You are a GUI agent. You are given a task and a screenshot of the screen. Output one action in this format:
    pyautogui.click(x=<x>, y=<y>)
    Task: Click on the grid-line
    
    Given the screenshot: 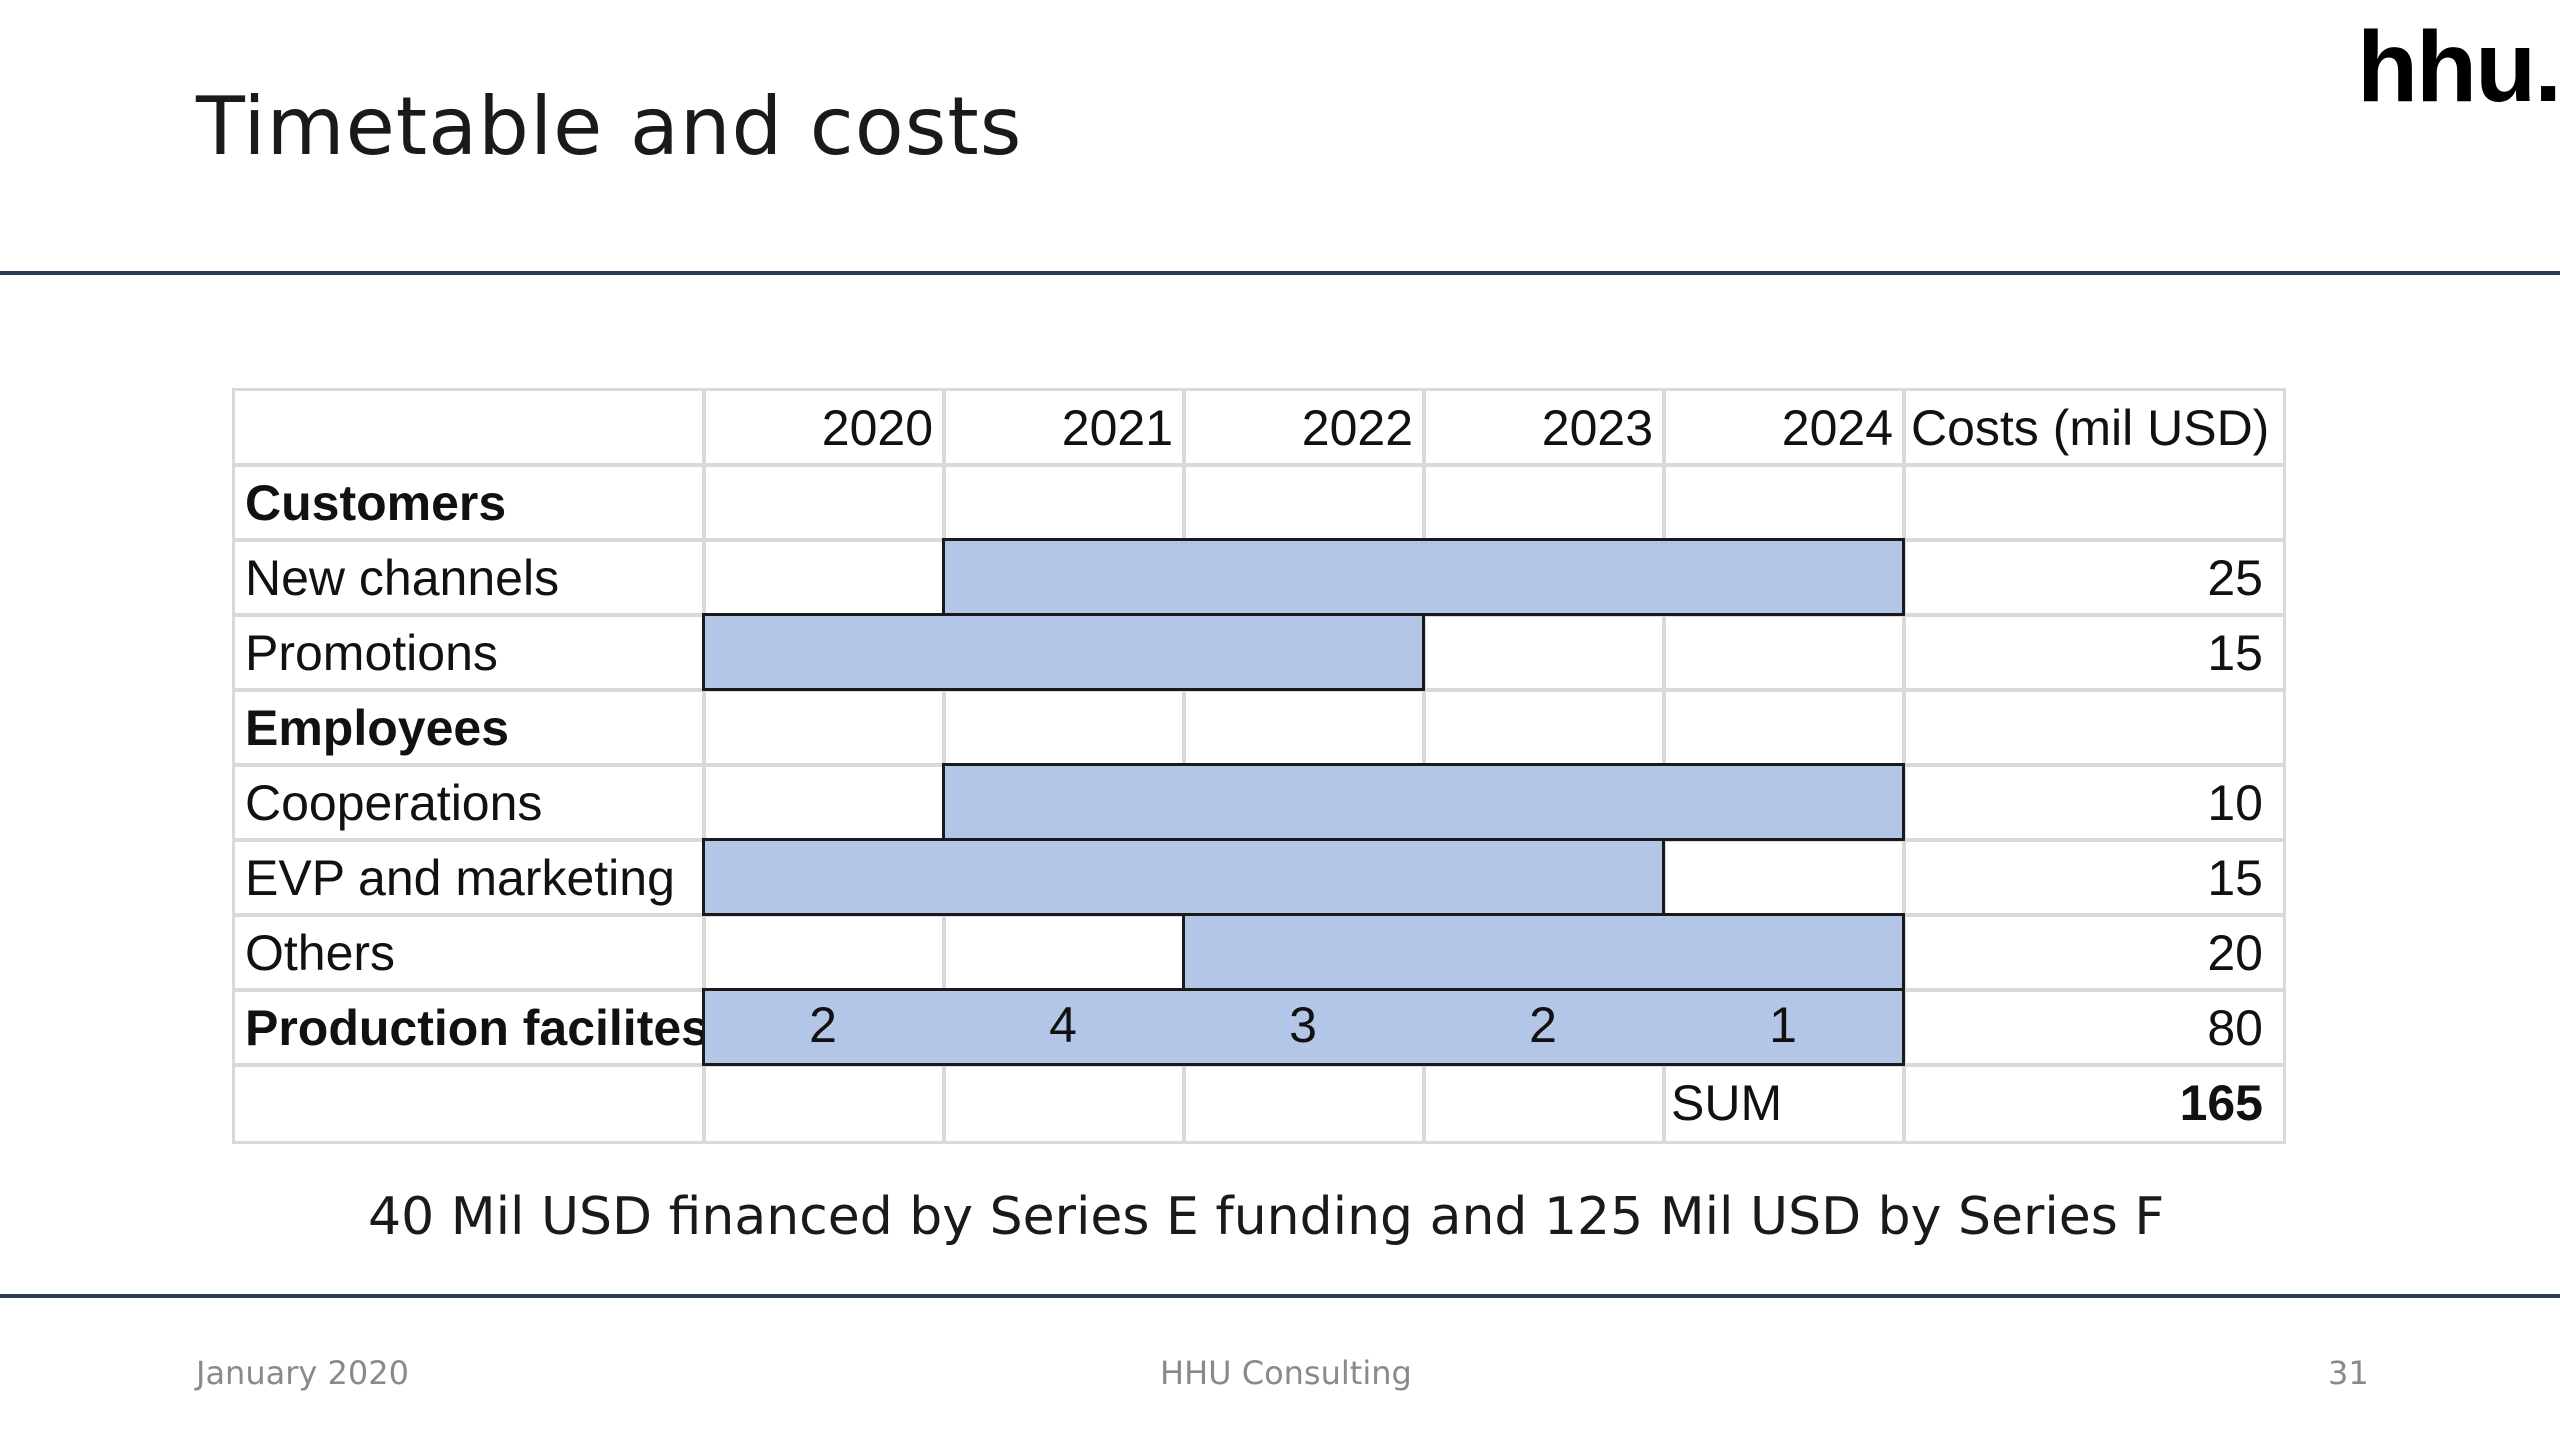 What is the action you would take?
    pyautogui.click(x=1259, y=465)
    